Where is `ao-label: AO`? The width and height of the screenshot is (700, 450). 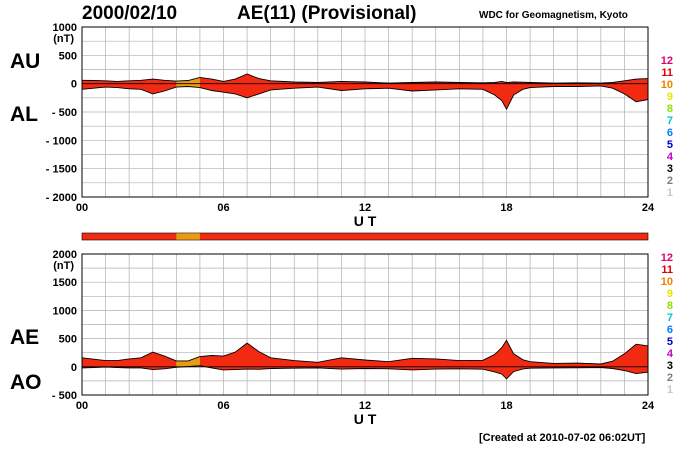 ao-label: AO is located at coordinates (26, 382).